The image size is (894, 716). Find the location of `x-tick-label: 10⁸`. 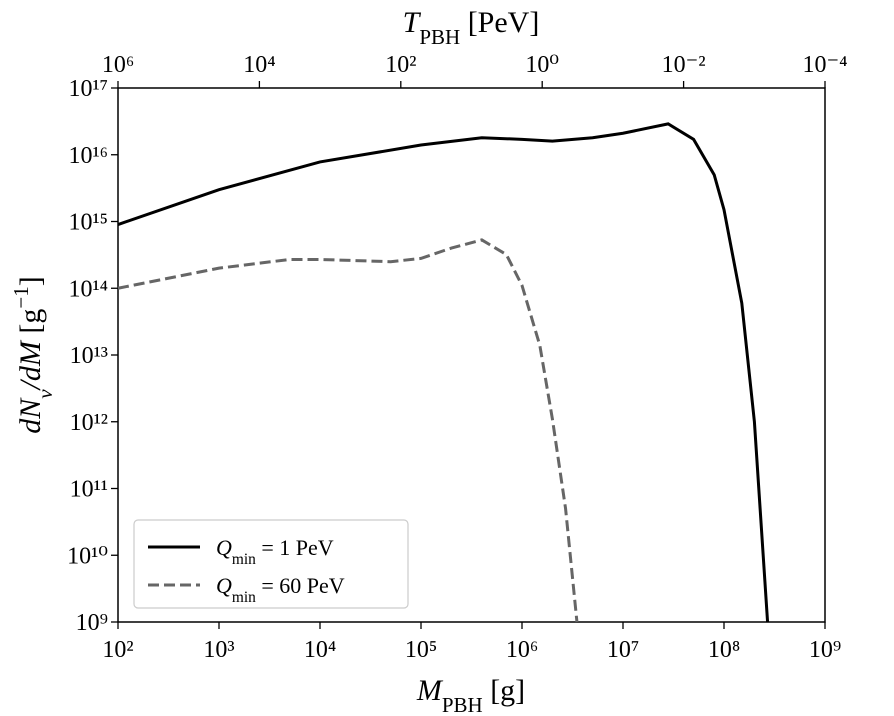

x-tick-label: 10⁸ is located at coordinates (724, 650).